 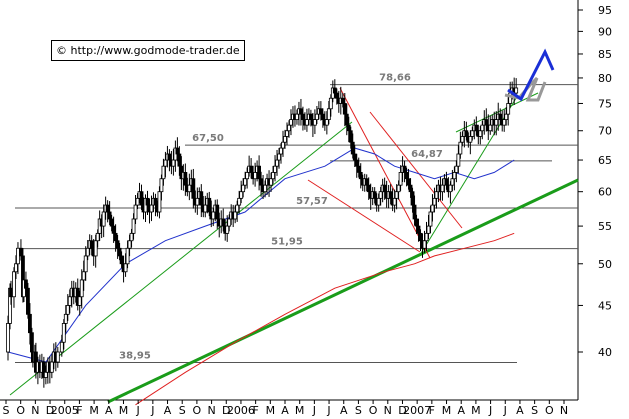 What do you see at coordinates (364, 216) in the screenshot?
I see `downtrend-channel-base` at bounding box center [364, 216].